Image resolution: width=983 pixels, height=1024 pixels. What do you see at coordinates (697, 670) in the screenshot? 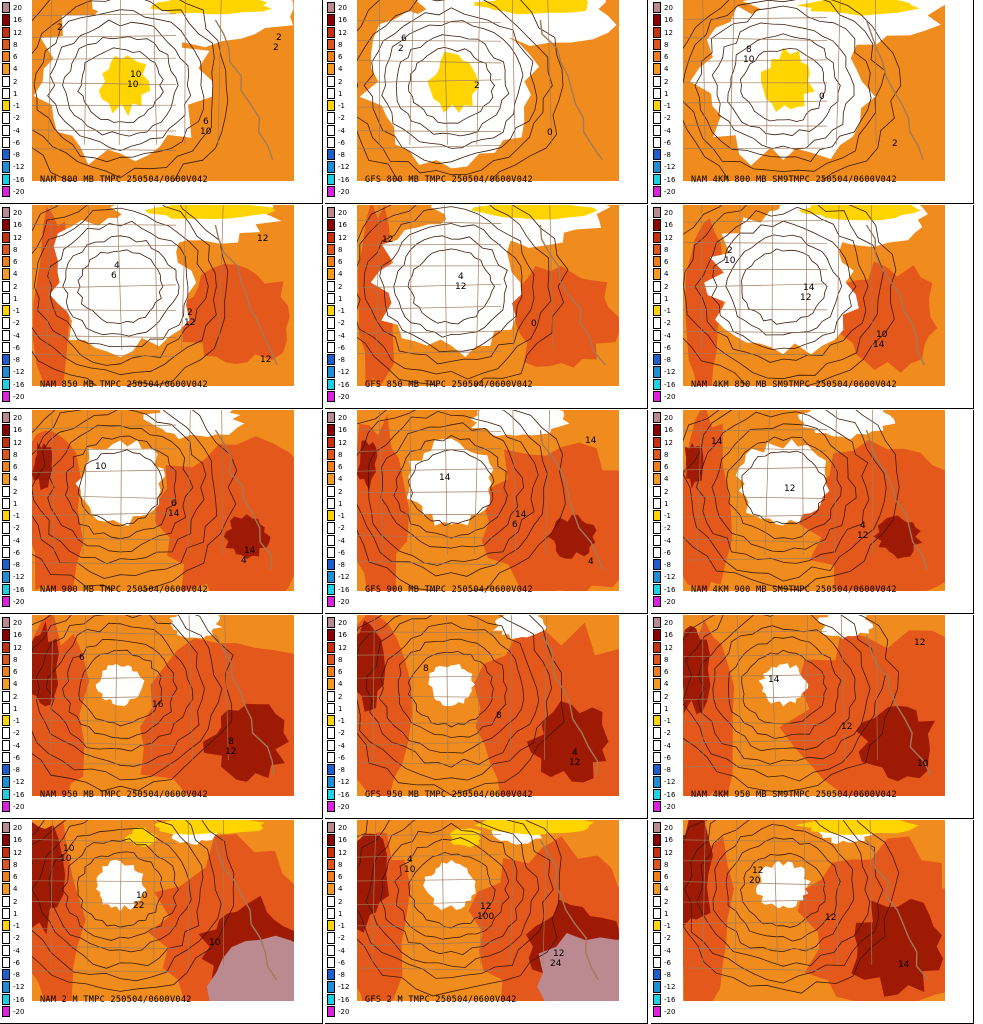
I see `hot-region-west` at bounding box center [697, 670].